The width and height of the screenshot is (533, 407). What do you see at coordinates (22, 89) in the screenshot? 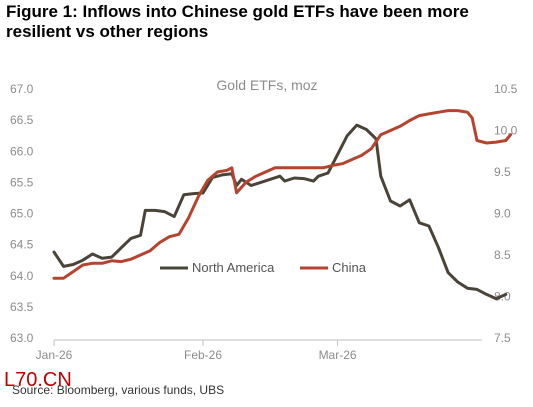
I see `left-axis-tick-label: 67.0` at bounding box center [22, 89].